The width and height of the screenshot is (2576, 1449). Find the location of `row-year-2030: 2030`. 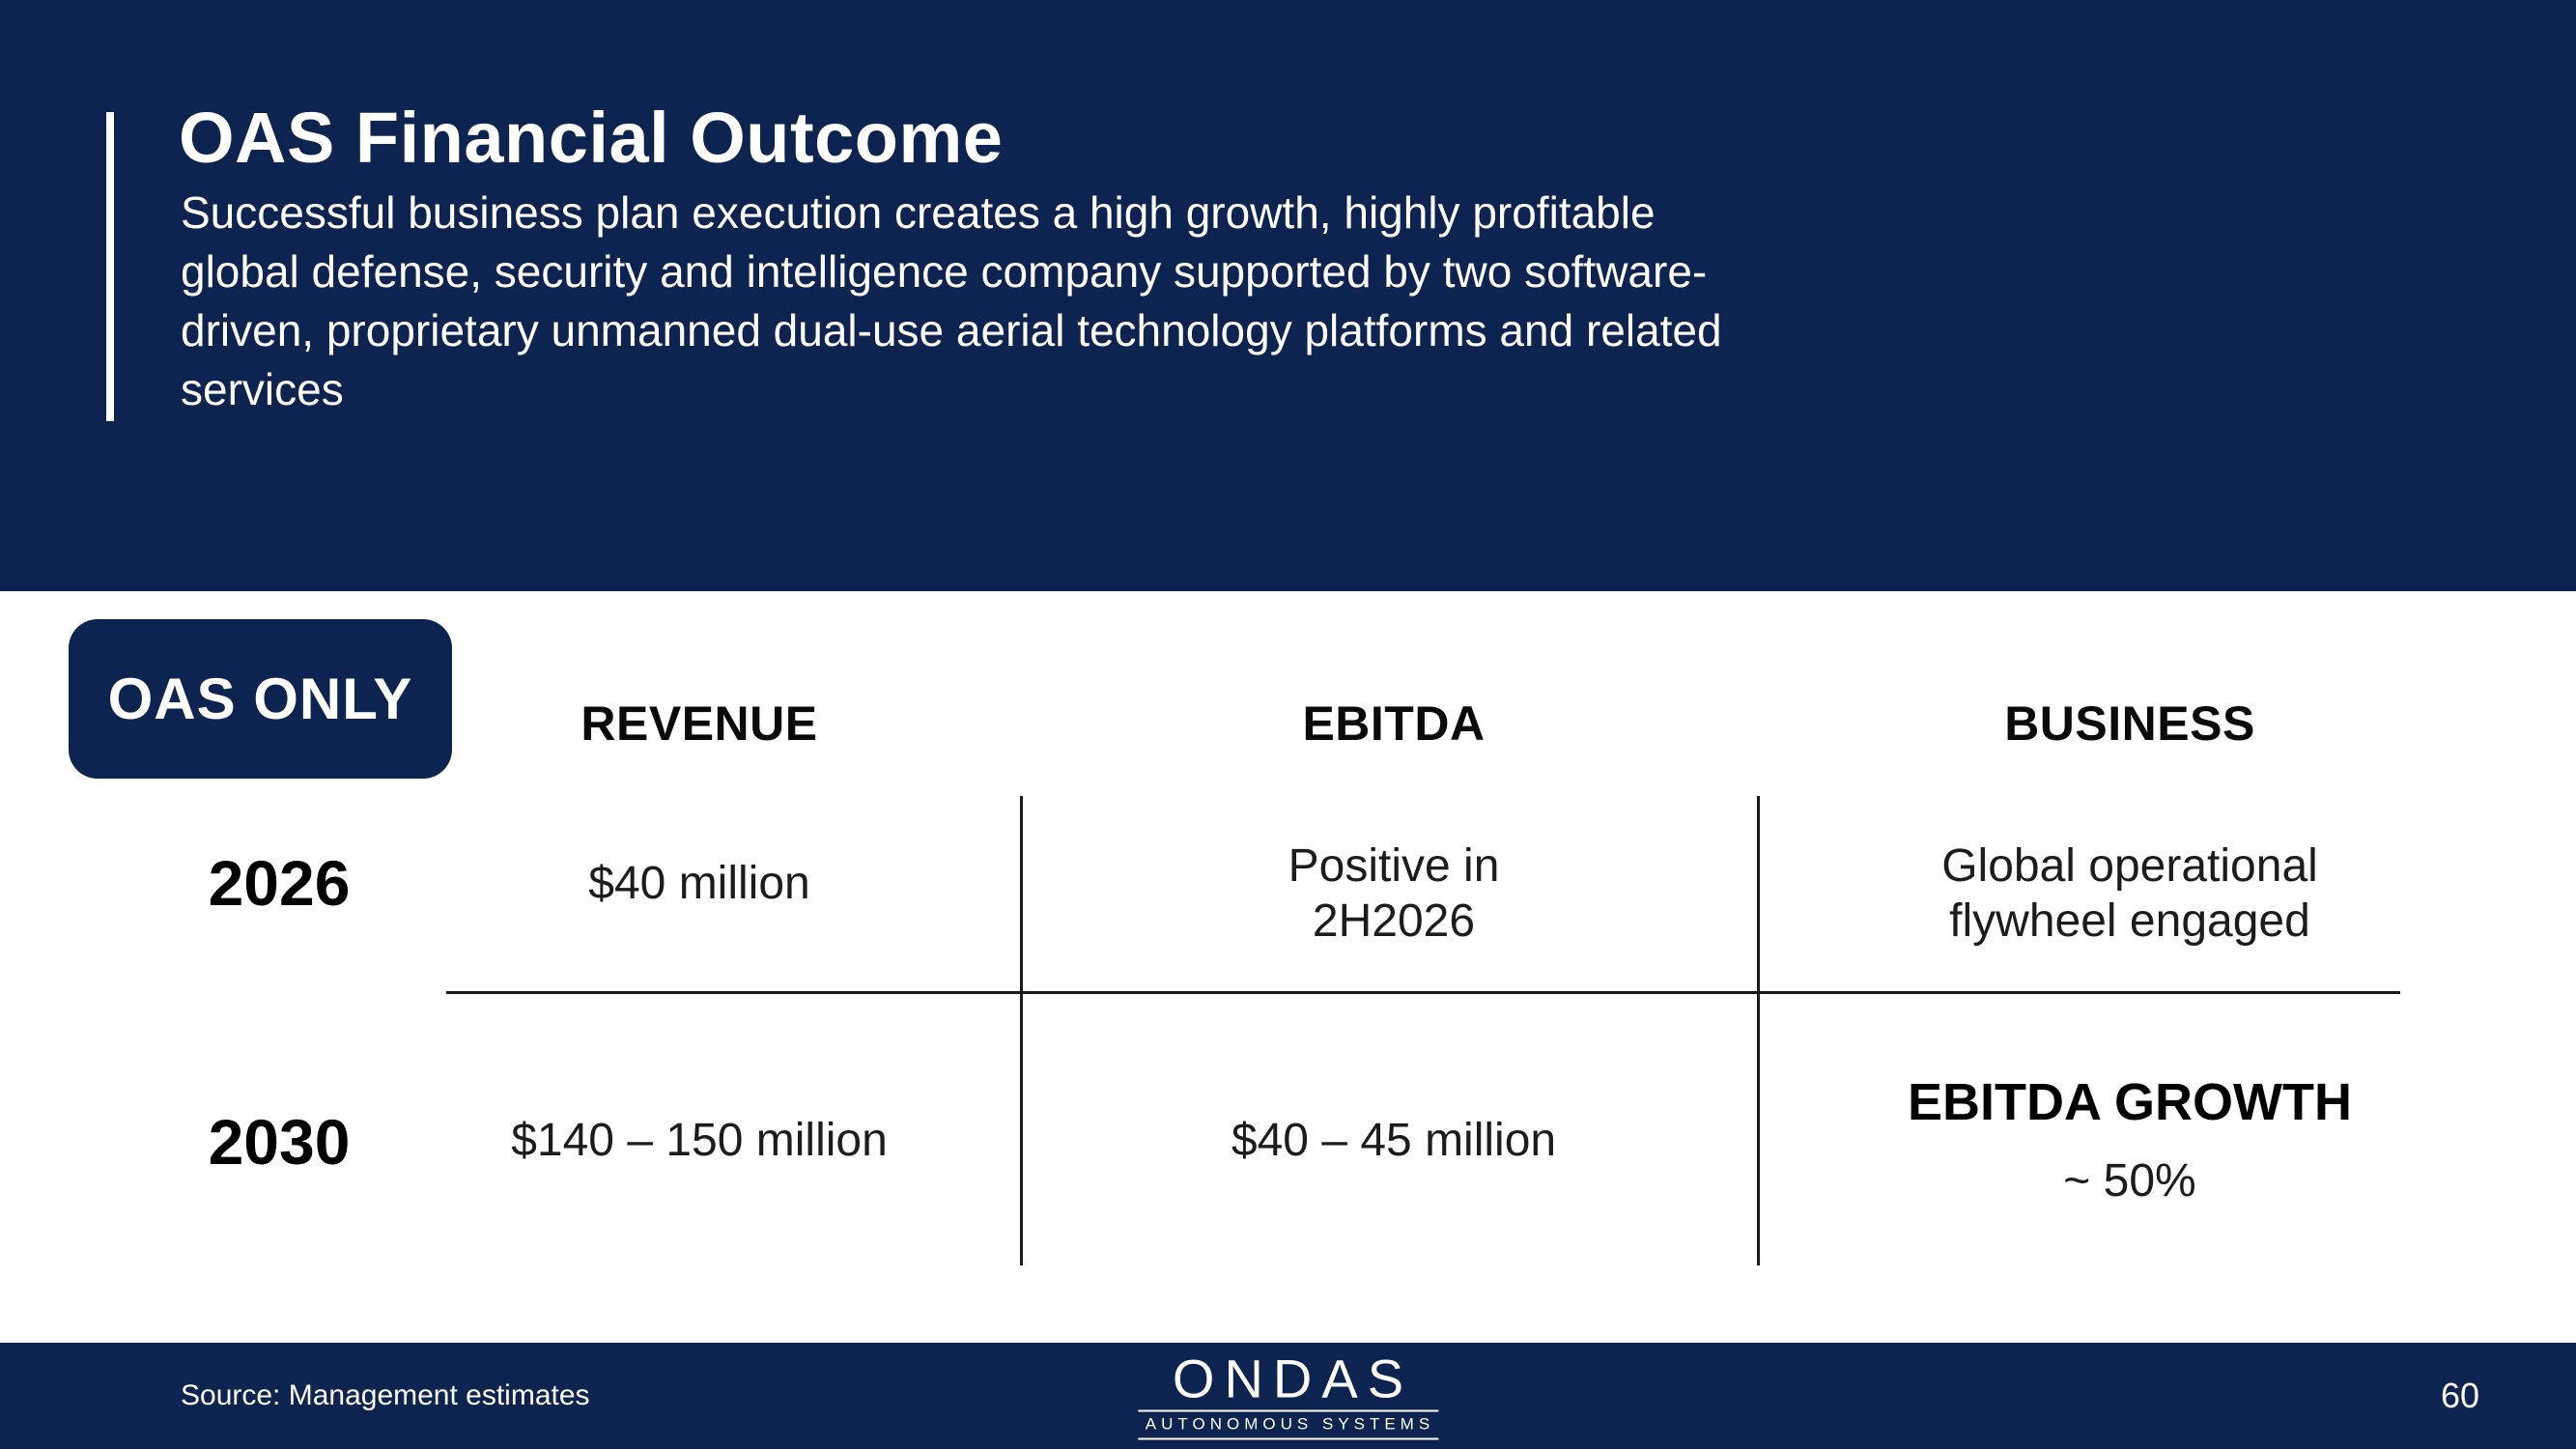

row-year-2030: 2030 is located at coordinates (279, 1142).